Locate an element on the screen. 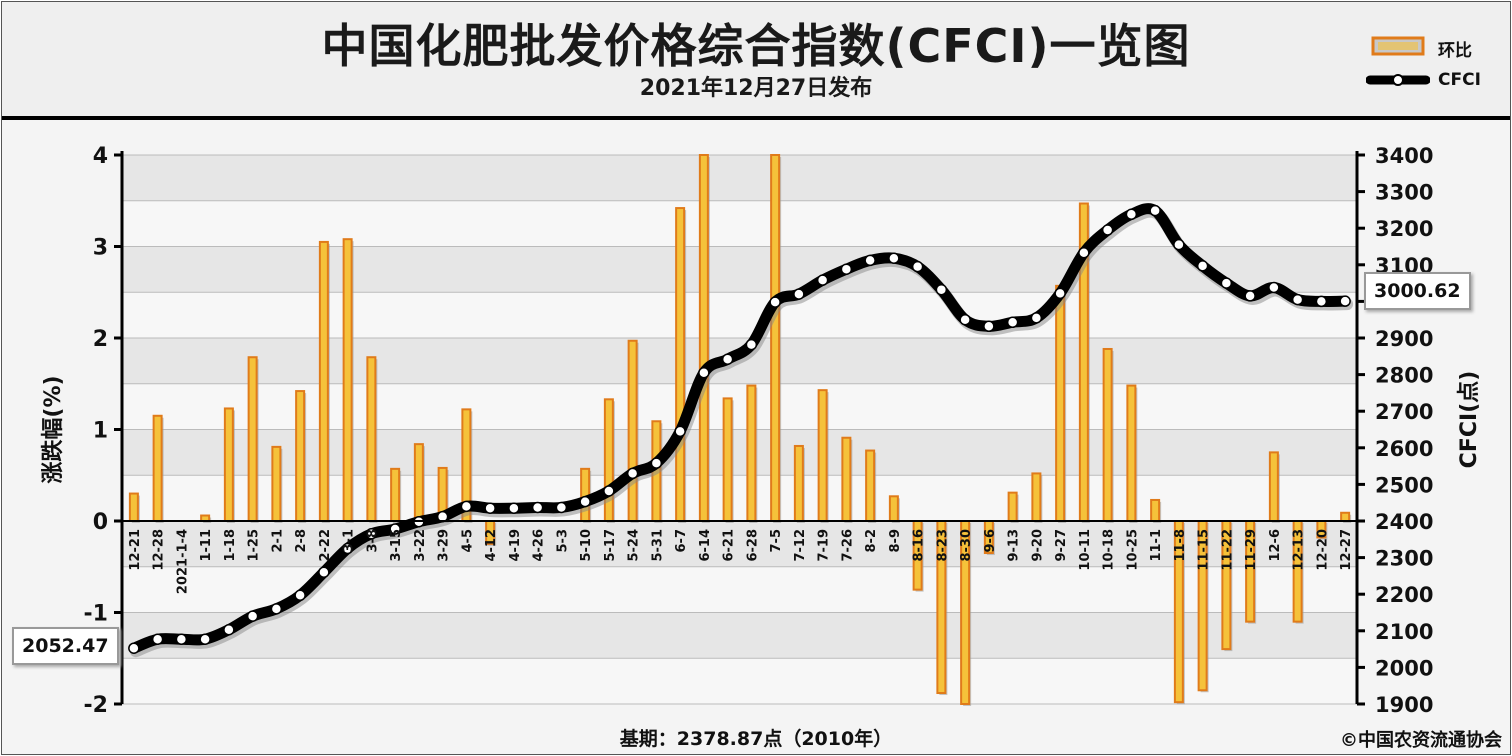 Image resolution: width=1512 pixels, height=756 pixels. x-tick-label: 8-9 is located at coordinates (895, 541).